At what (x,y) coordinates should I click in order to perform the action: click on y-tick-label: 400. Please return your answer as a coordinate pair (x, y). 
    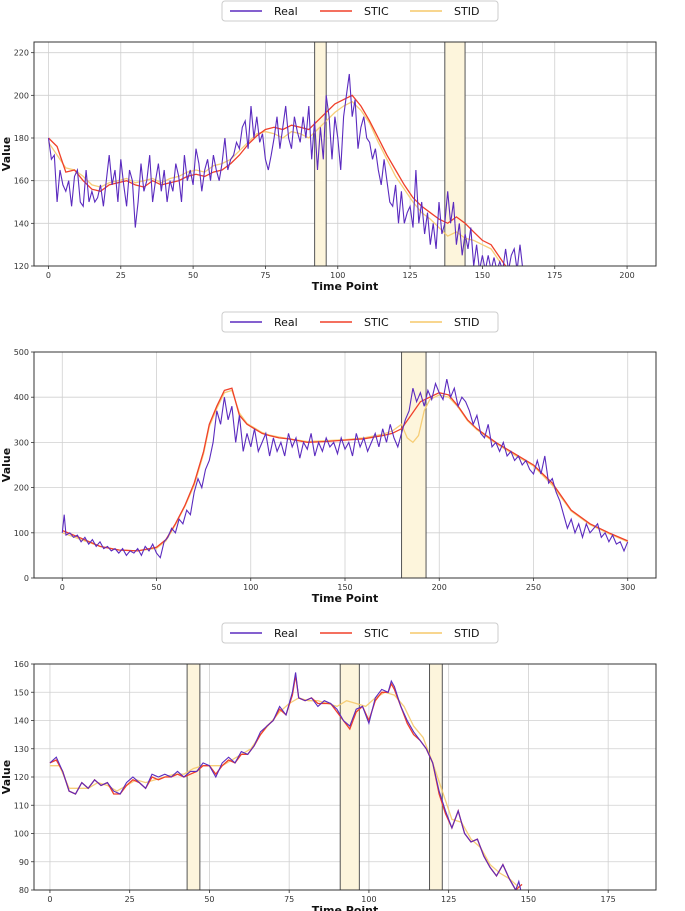
    Looking at the image, I should click on (21, 397).